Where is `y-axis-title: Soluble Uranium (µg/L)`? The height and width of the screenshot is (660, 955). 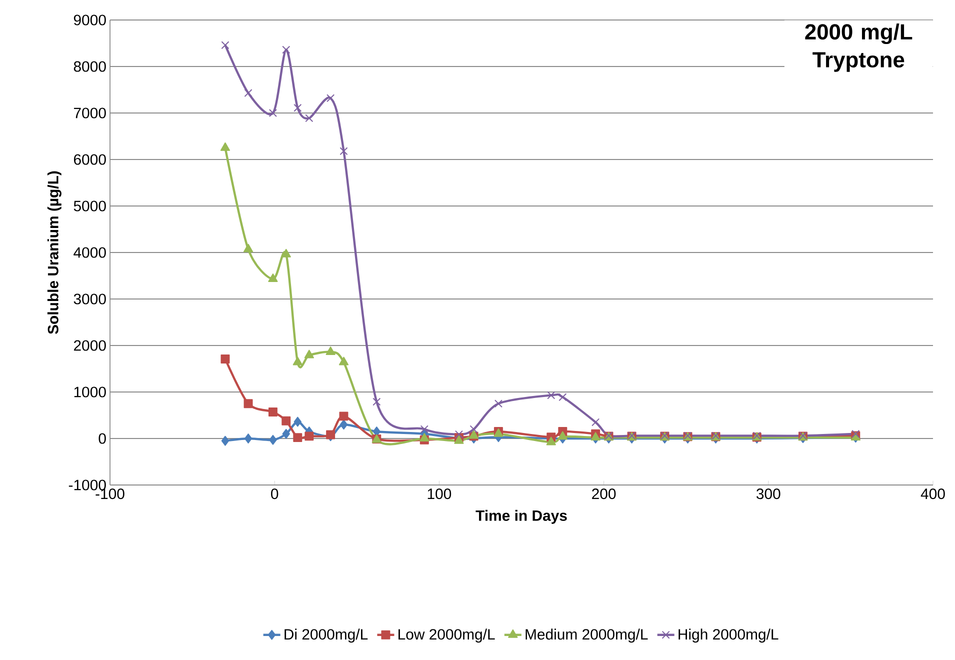 y-axis-title: Soluble Uranium (µg/L) is located at coordinates (54, 252).